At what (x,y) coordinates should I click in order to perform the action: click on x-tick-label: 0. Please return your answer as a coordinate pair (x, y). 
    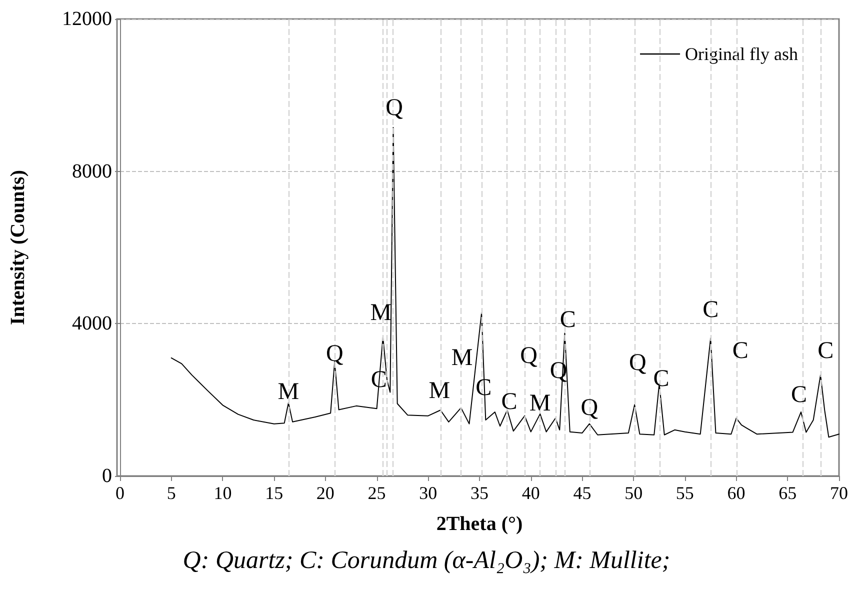
    Looking at the image, I should click on (120, 493).